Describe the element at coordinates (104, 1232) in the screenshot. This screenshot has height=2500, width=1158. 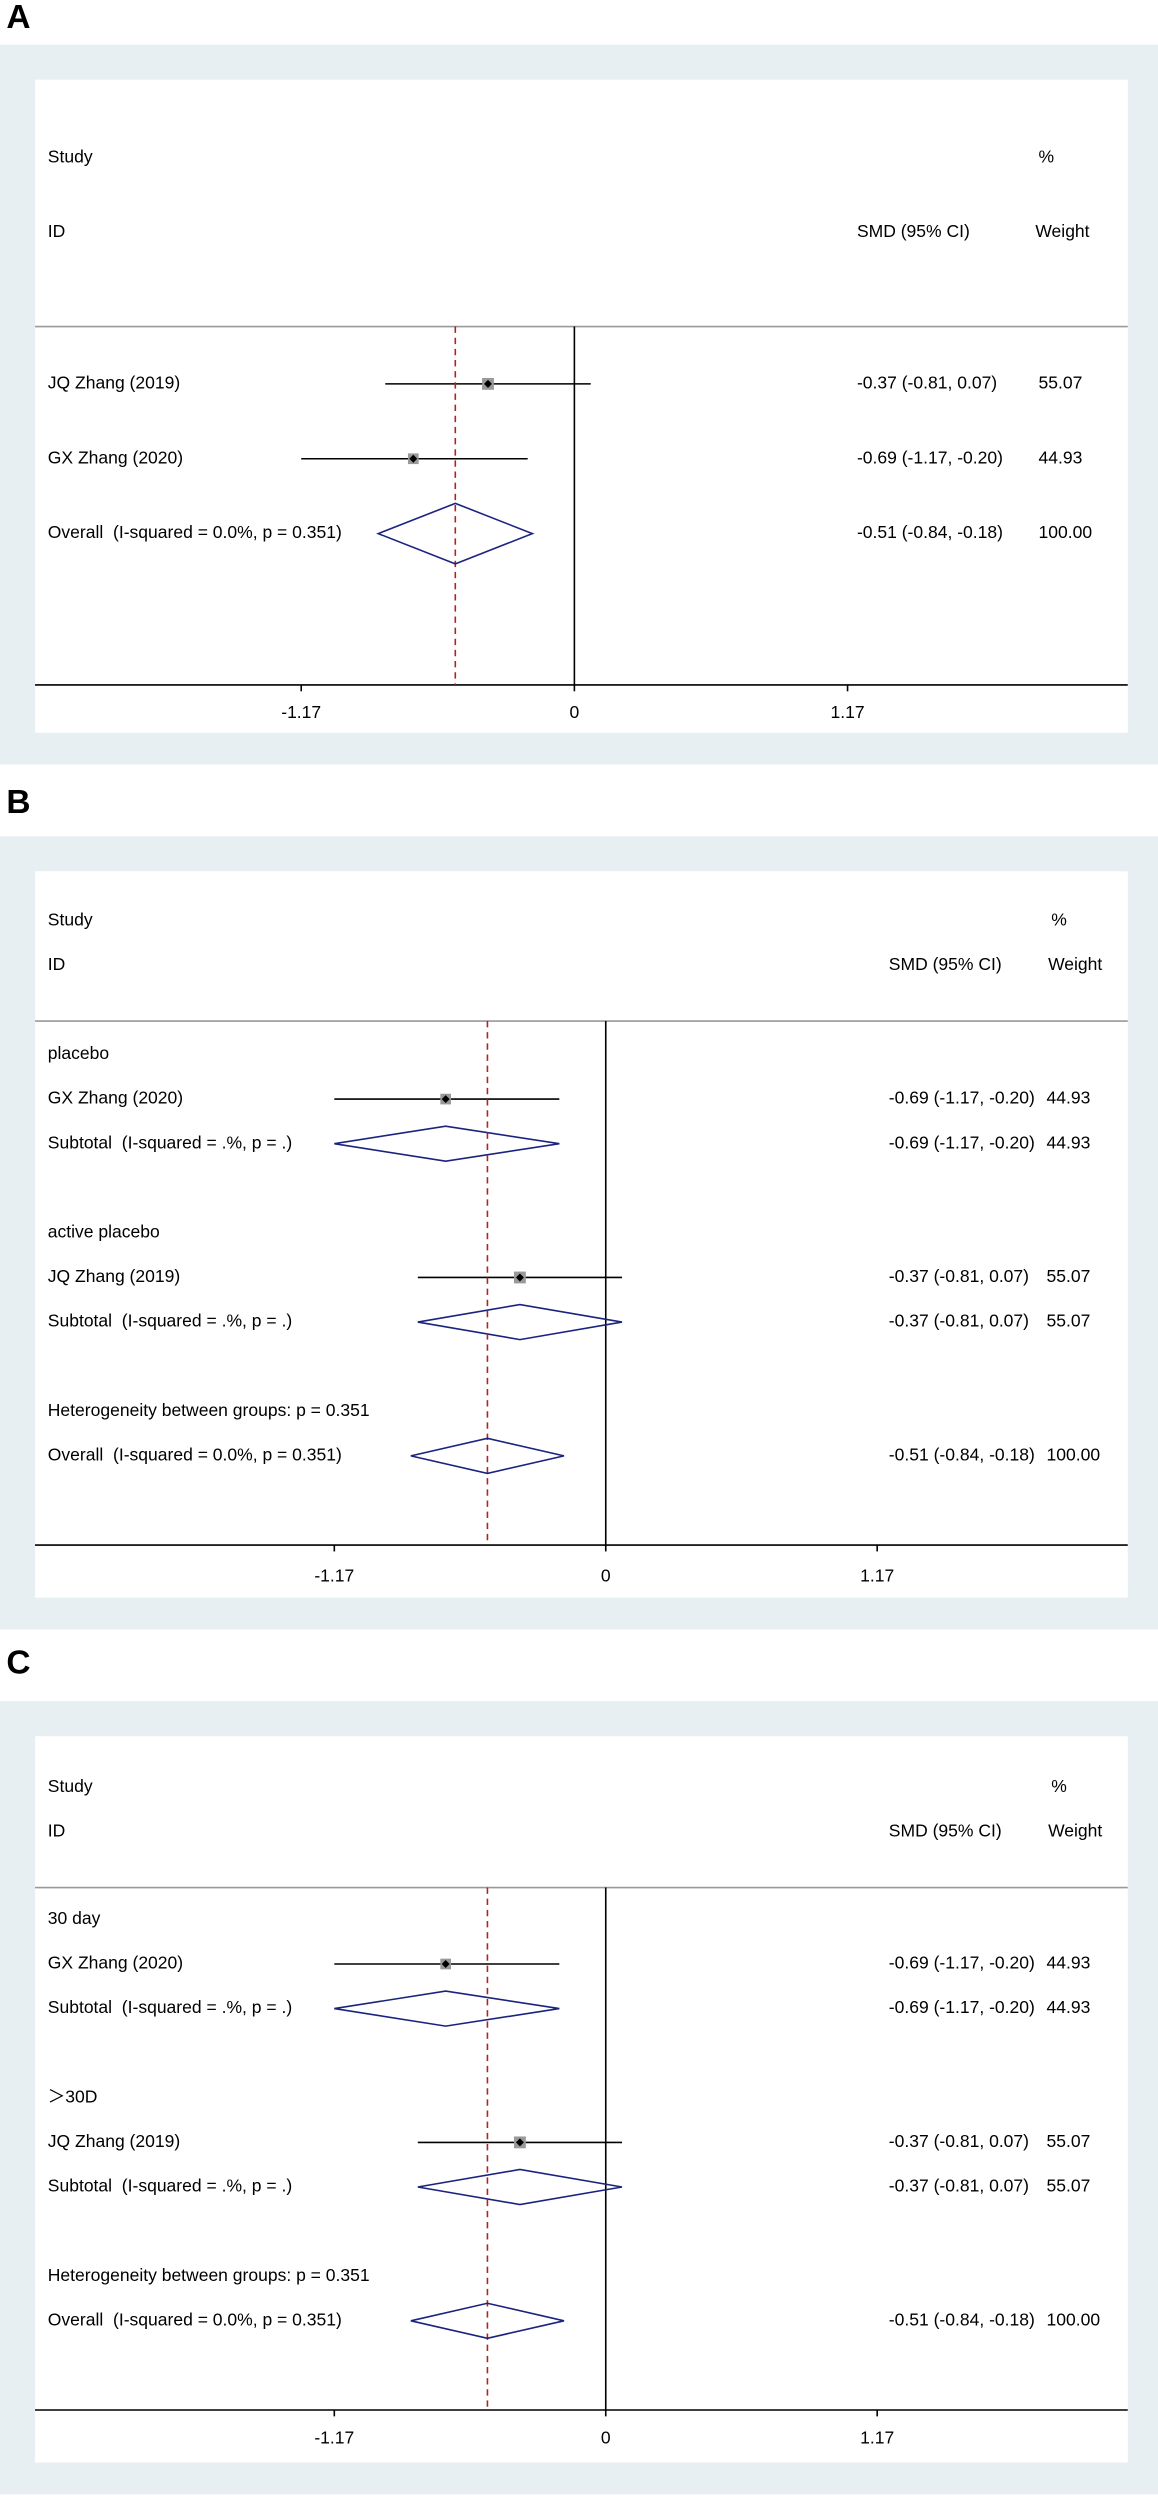
I see `row-label: active placebo` at that location.